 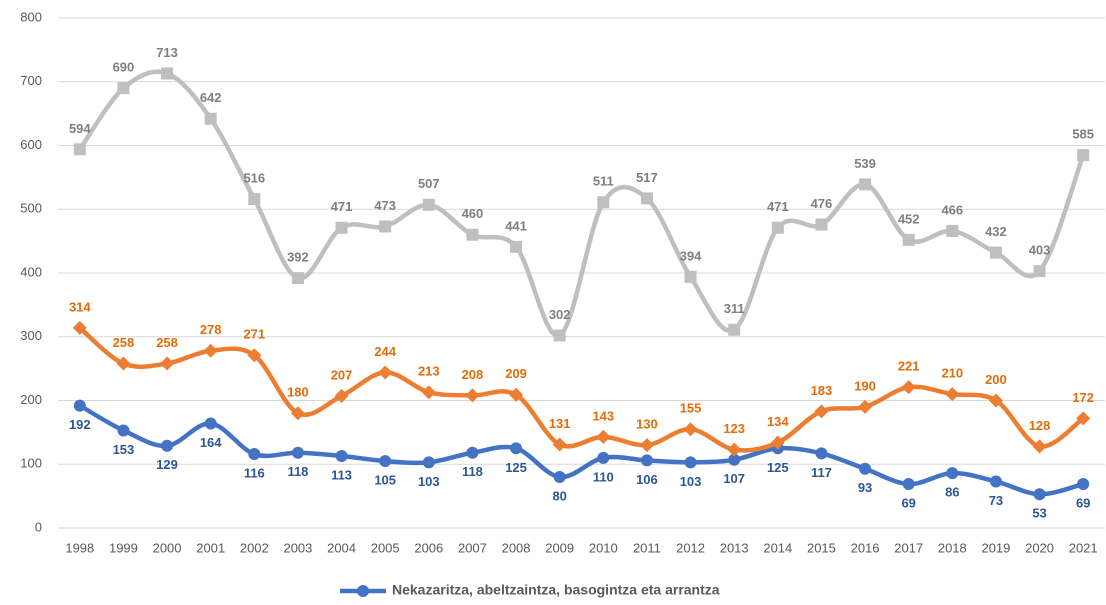 What do you see at coordinates (865, 547) in the screenshot?
I see `x-tick-label: 2016` at bounding box center [865, 547].